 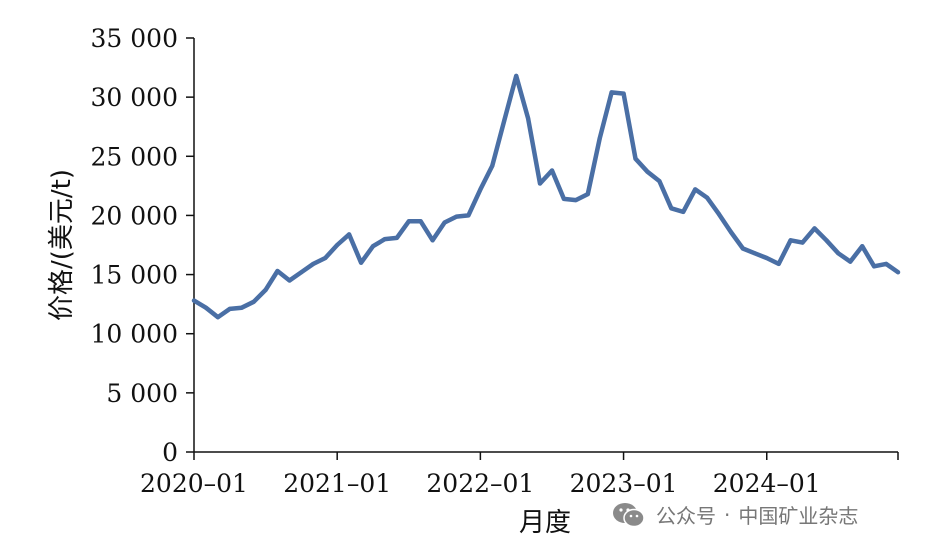 I want to click on x-tick-label: 2022–01, so click(x=480, y=483).